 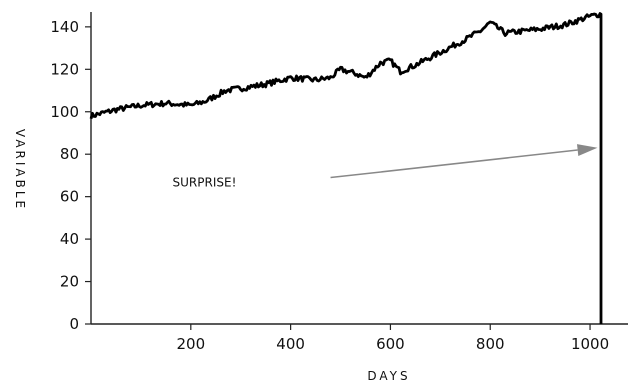 What do you see at coordinates (490, 344) in the screenshot?
I see `x-tick-label: 800` at bounding box center [490, 344].